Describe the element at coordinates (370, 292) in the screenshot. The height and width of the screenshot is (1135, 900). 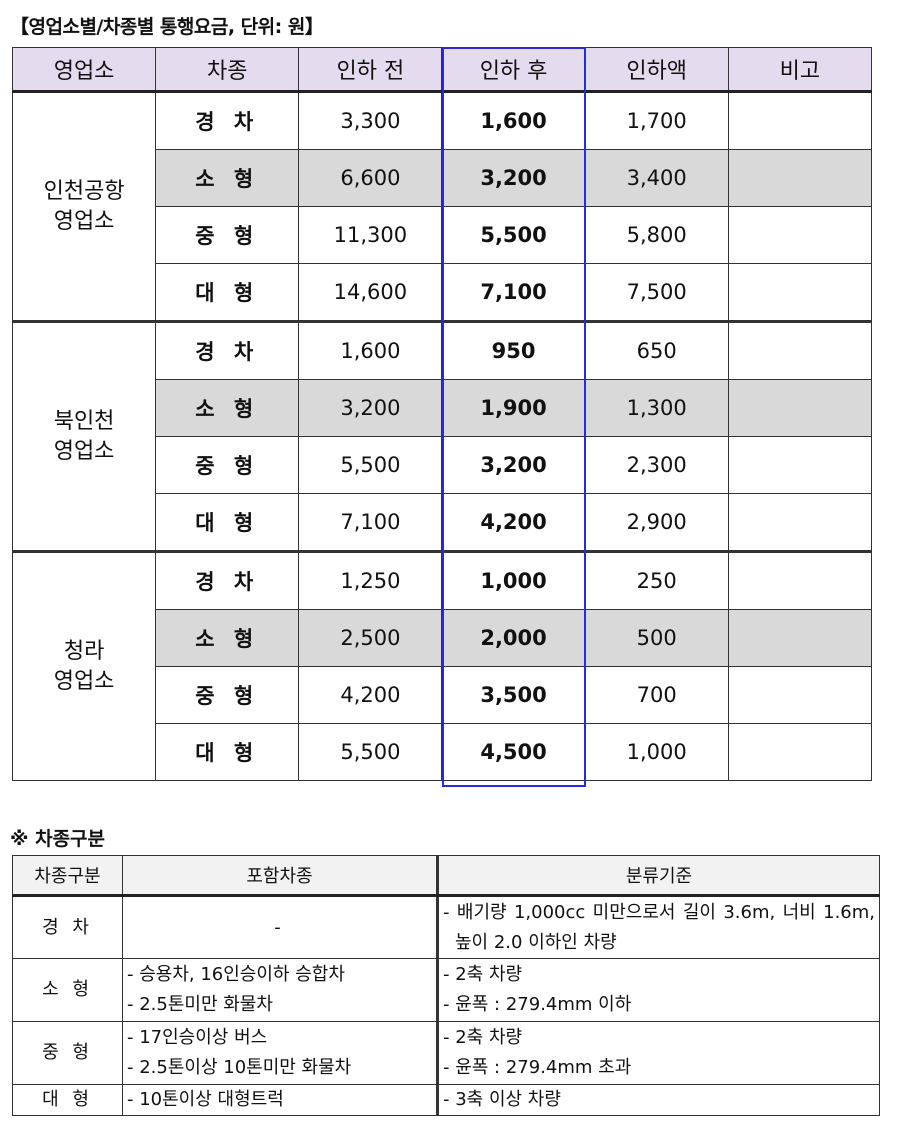
I see `price-before: 14,600` at that location.